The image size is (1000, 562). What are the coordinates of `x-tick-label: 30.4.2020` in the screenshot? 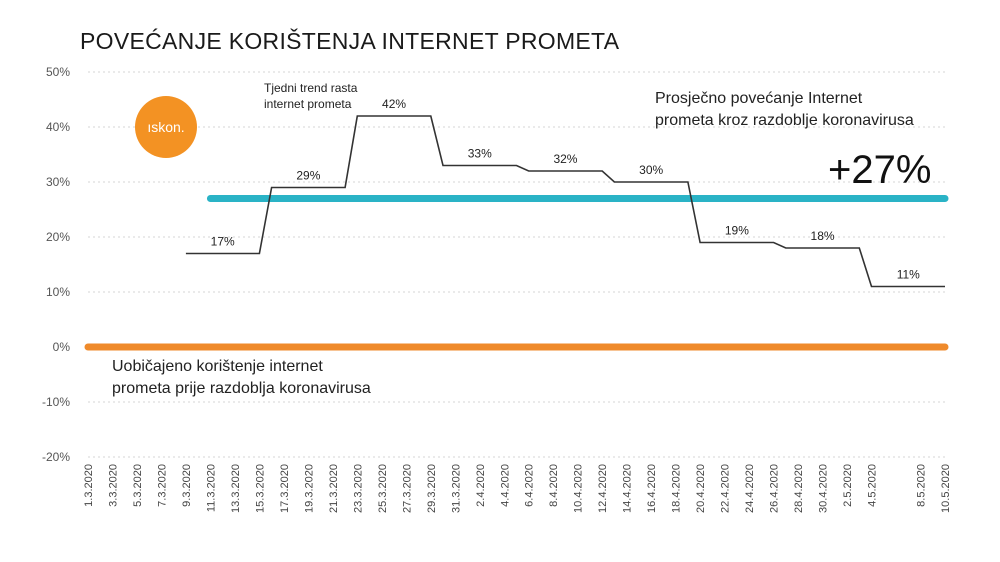 It's located at (824, 488).